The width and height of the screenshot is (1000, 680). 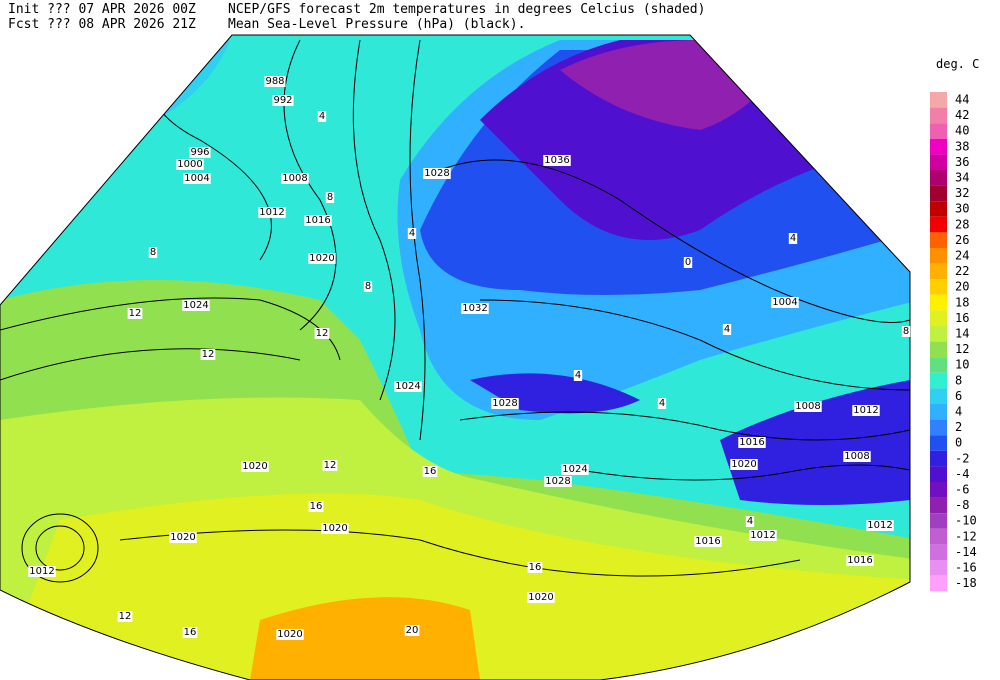 I want to click on isobar-label: 1032, so click(x=474, y=308).